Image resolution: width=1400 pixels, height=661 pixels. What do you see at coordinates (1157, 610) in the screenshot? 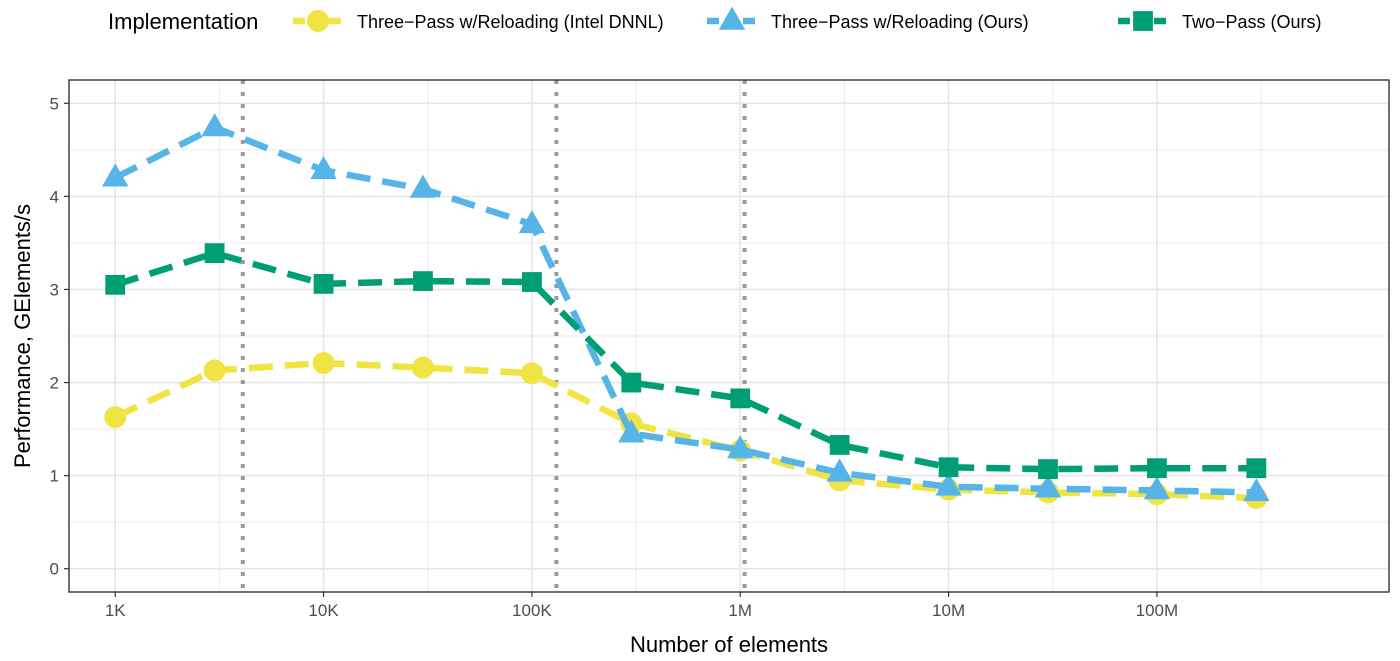
I see `x-tick-label: 100M` at bounding box center [1157, 610].